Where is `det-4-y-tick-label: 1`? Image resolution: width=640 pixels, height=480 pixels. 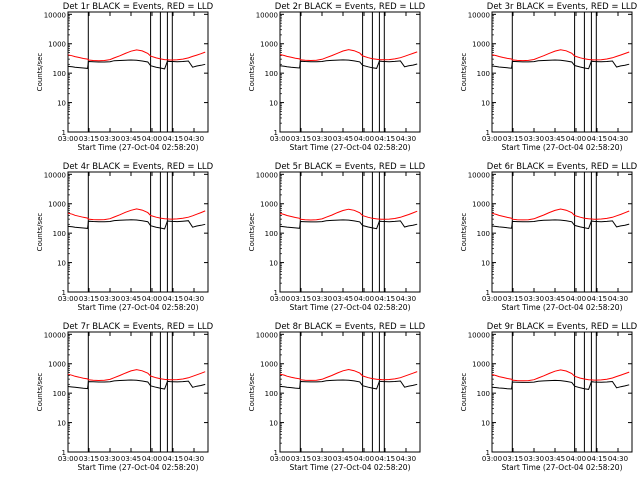 det-4-y-tick-label: 1 is located at coordinates (64, 293).